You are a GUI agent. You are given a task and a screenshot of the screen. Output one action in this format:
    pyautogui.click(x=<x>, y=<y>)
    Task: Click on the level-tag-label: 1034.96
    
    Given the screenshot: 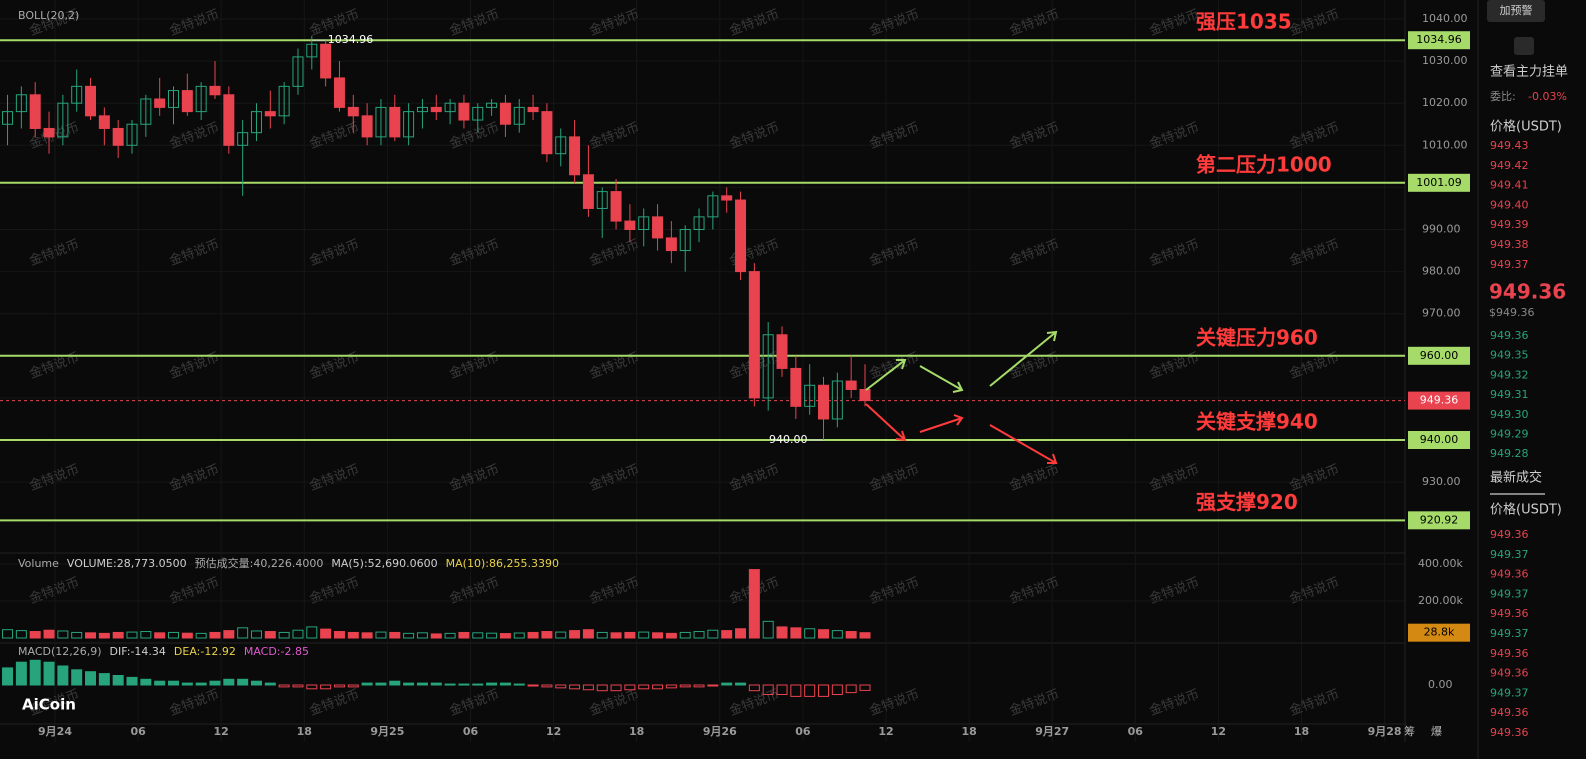 What is the action you would take?
    pyautogui.click(x=1439, y=39)
    